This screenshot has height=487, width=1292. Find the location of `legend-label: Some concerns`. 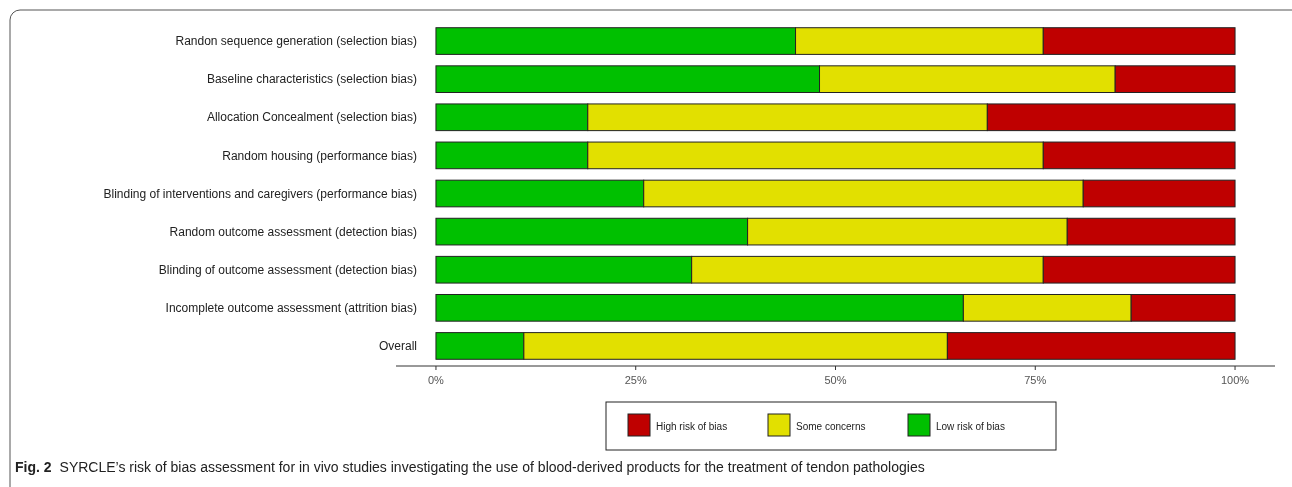

legend-label: Some concerns is located at coordinates (831, 426).